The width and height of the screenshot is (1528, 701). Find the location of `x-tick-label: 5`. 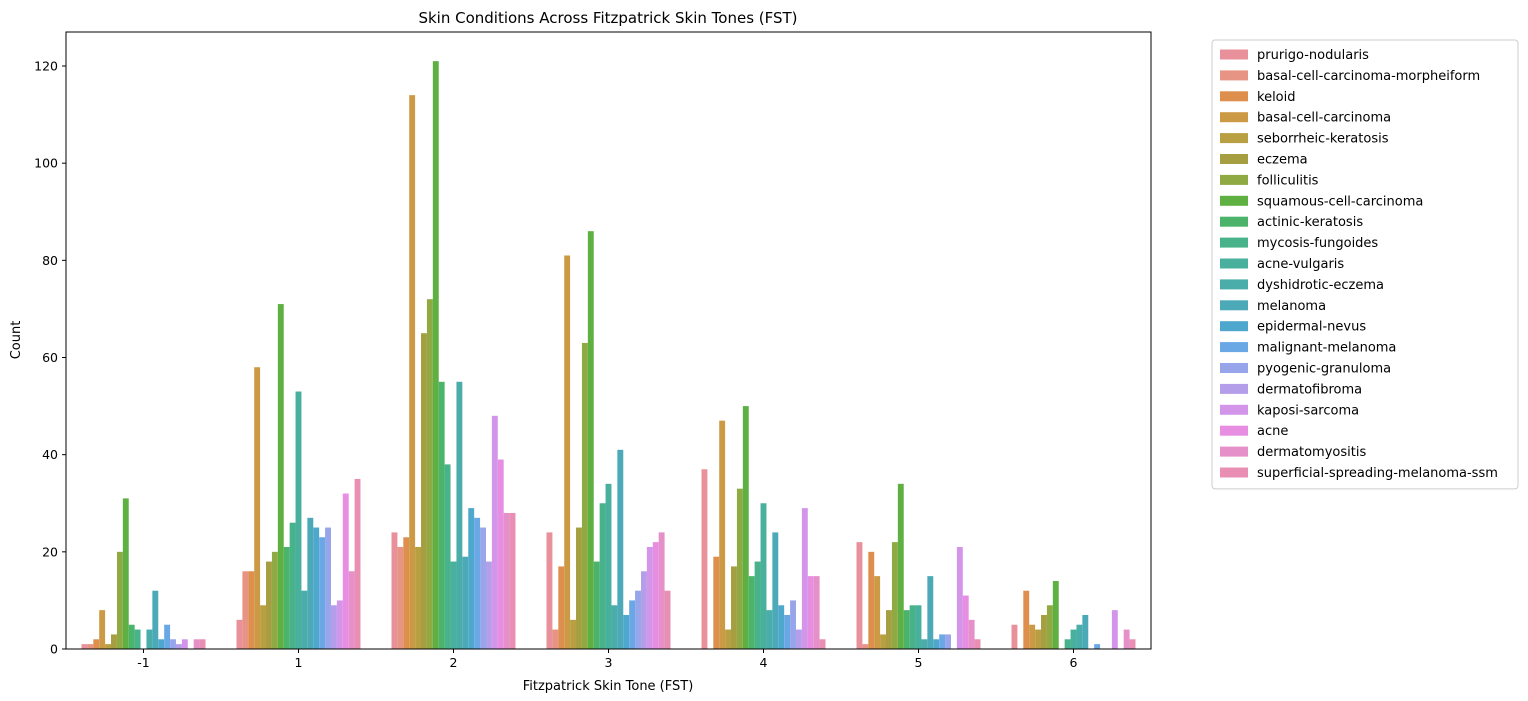

x-tick-label: 5 is located at coordinates (919, 662).